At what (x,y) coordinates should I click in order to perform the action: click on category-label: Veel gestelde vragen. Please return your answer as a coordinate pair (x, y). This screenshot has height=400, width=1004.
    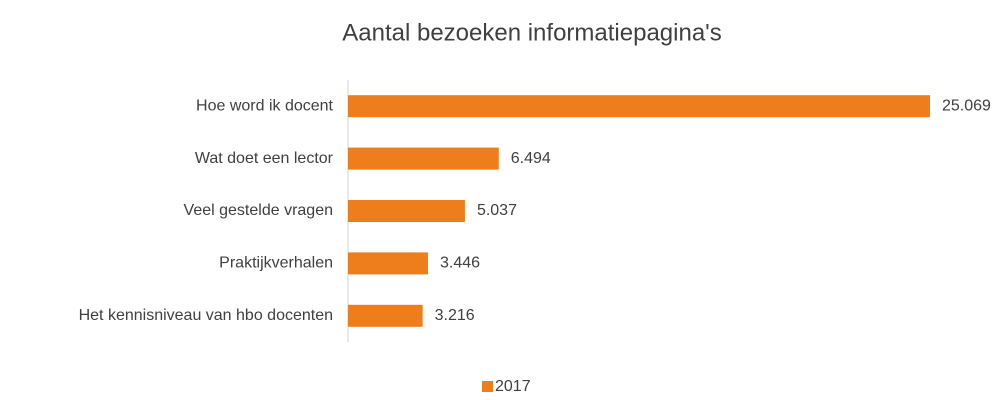
    Looking at the image, I should click on (258, 210).